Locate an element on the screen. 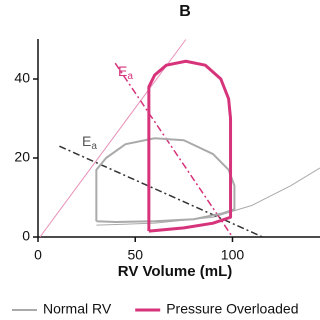 This screenshot has width=320, height=320. chart-title: B is located at coordinates (185, 11).